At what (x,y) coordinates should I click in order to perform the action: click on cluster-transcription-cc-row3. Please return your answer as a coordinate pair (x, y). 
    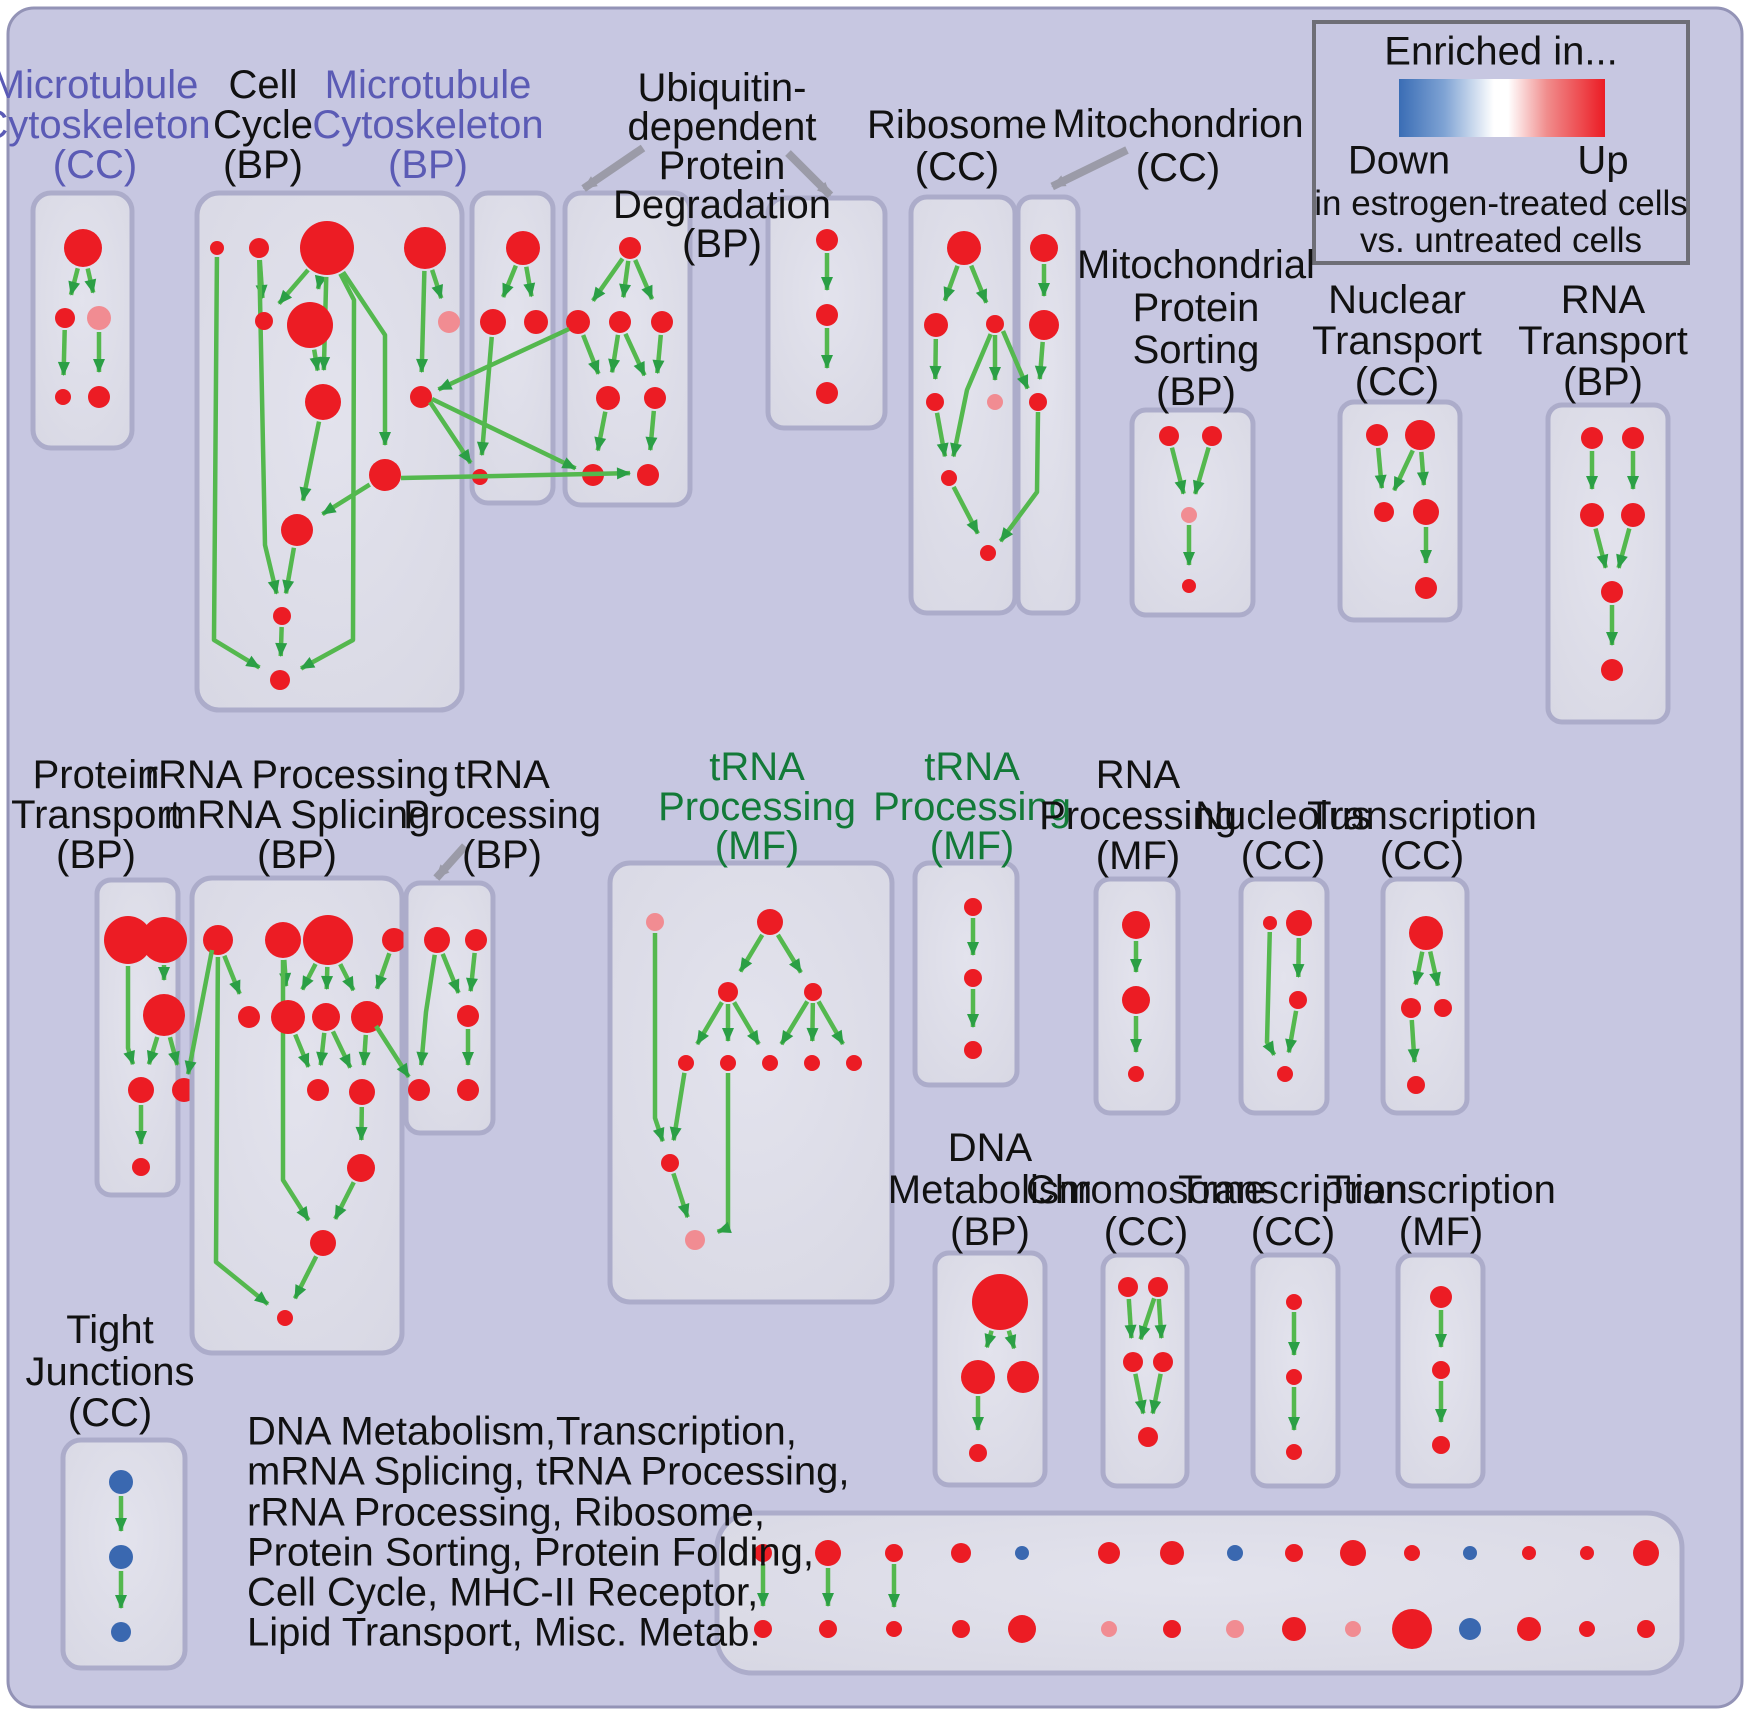
    Looking at the image, I should click on (1295, 1370).